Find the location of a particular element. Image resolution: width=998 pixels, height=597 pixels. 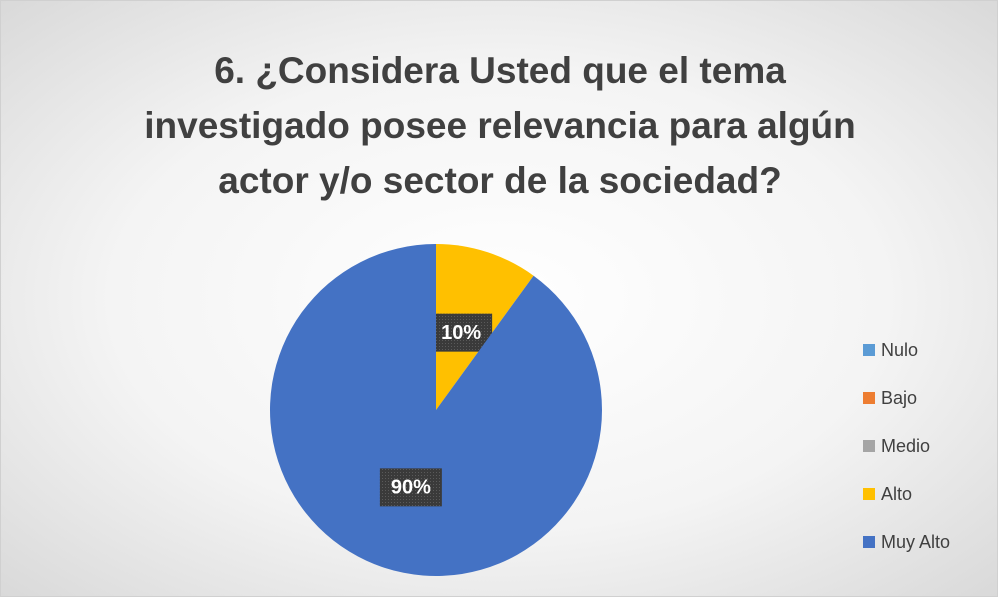

legend-label: Alto is located at coordinates (896, 494).